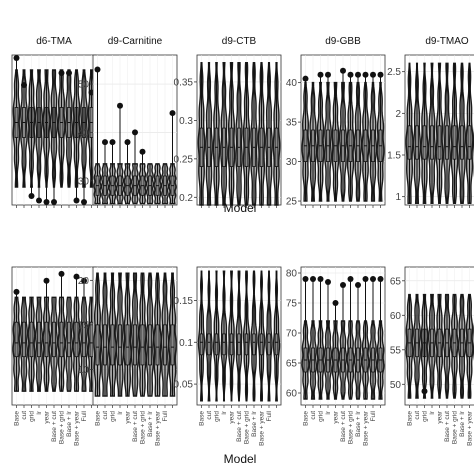 This screenshot has width=474, height=474. What do you see at coordinates (84, 370) in the screenshot?
I see `y-tick-label: 10` at bounding box center [84, 370].